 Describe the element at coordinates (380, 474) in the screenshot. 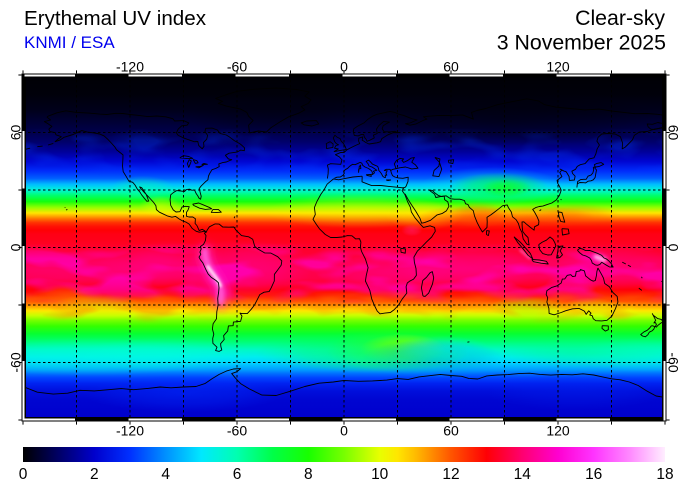

I see `svg-text: 10` at that location.